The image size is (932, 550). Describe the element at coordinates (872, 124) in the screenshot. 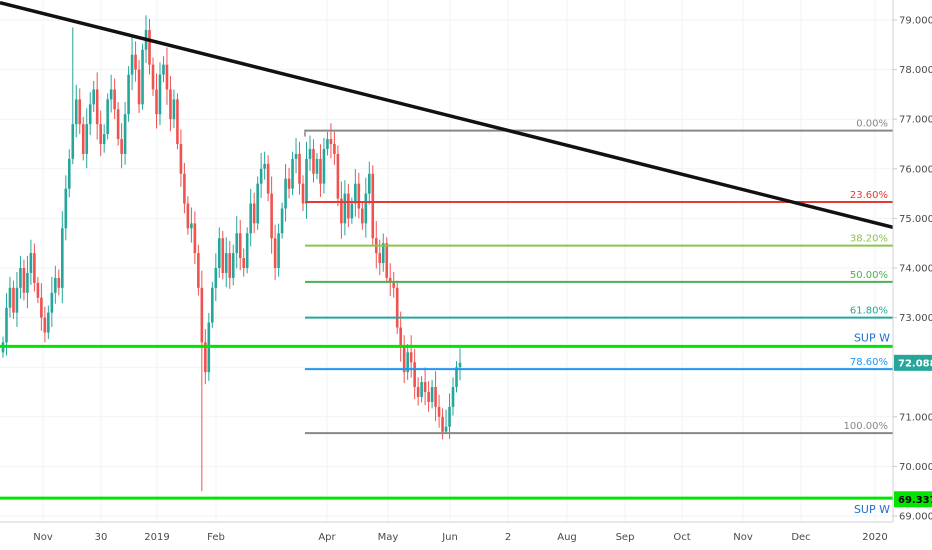

I see `fib-level-label: 0.00%` at that location.